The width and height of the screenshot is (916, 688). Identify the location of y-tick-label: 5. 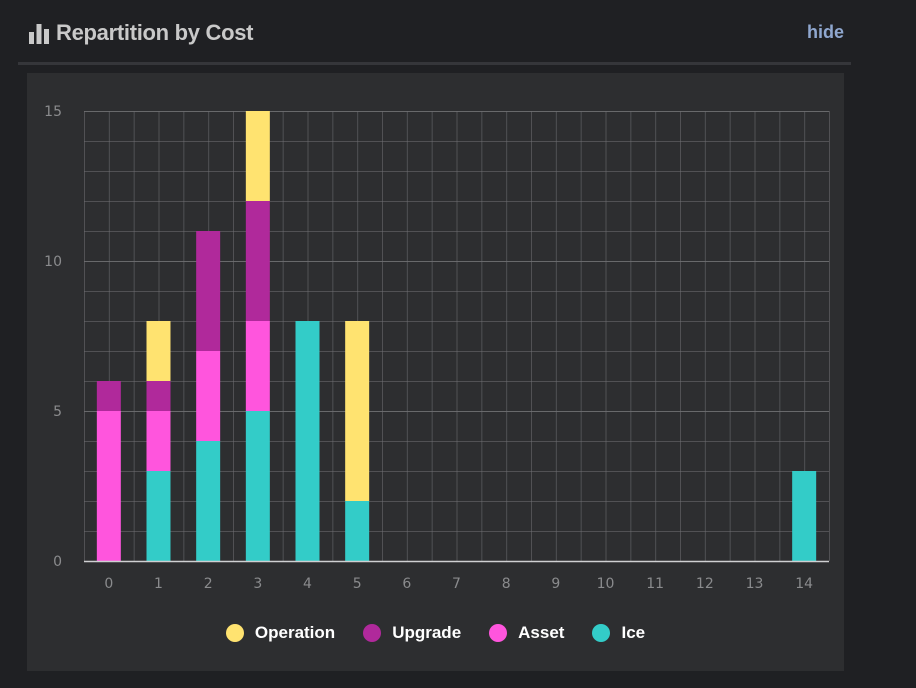
(57, 412).